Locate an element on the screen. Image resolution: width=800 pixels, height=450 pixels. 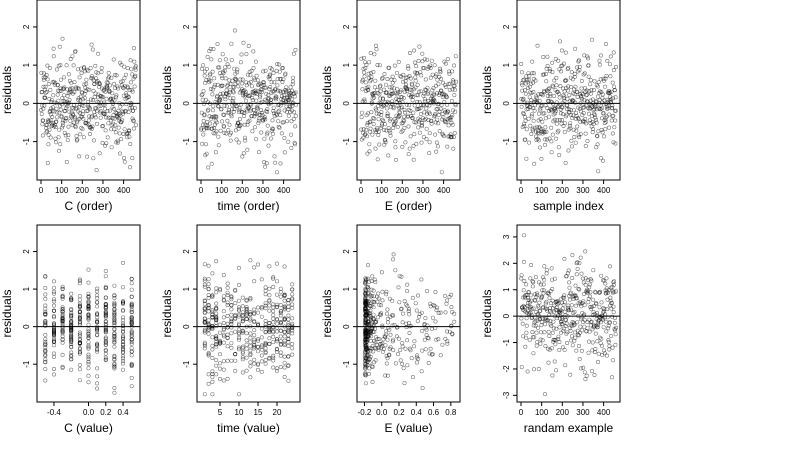
x-tick-label: 100 is located at coordinates (62, 190).